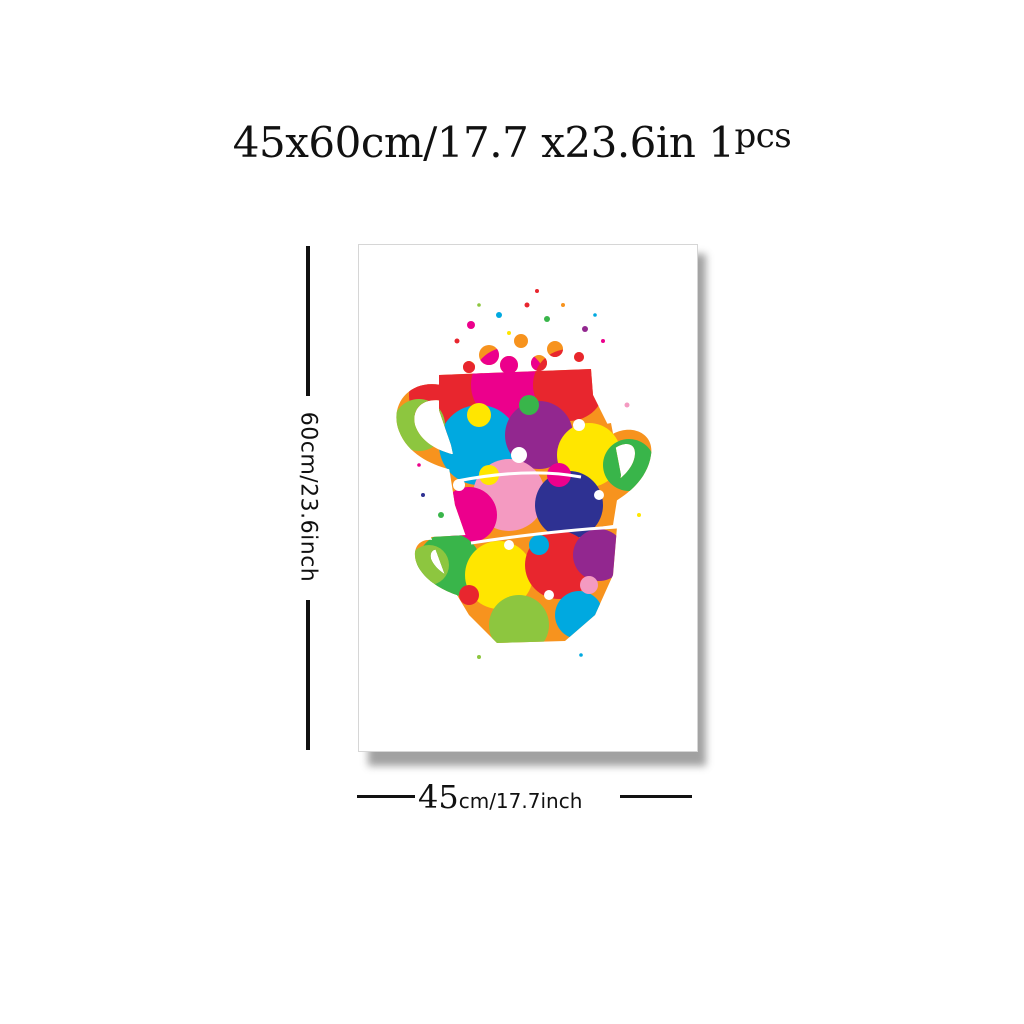 This screenshot has height=1024, width=1024. Describe the element at coordinates (721, 142) in the screenshot. I see `quantity-number: 1` at that location.